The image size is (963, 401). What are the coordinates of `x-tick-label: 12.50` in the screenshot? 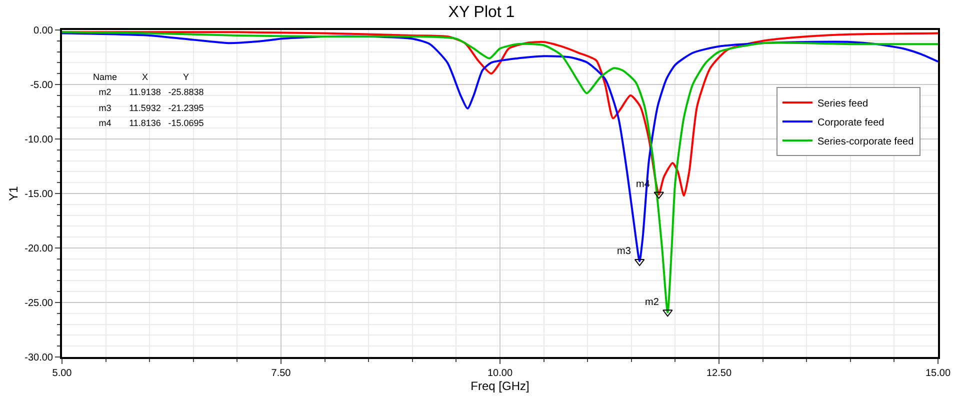 It's located at (719, 373).